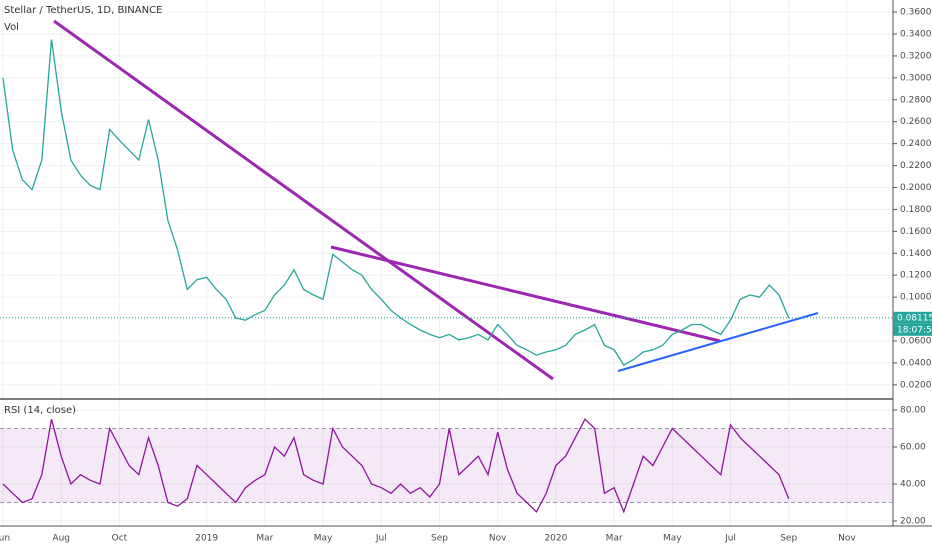  Describe the element at coordinates (555, 539) in the screenshot. I see `x-tick-label: 2020` at that location.